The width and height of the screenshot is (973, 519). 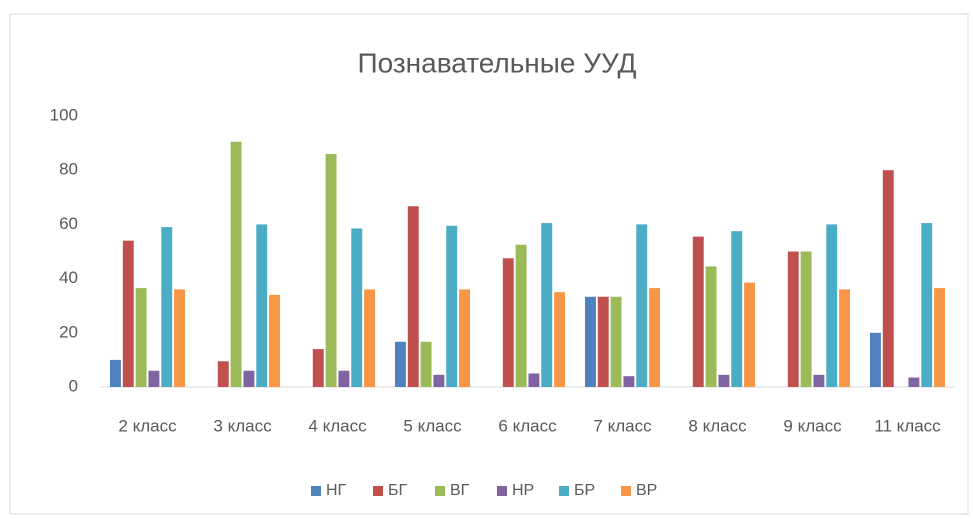 What do you see at coordinates (398, 490) in the screenshot?
I see `legend-label: БГ` at bounding box center [398, 490].